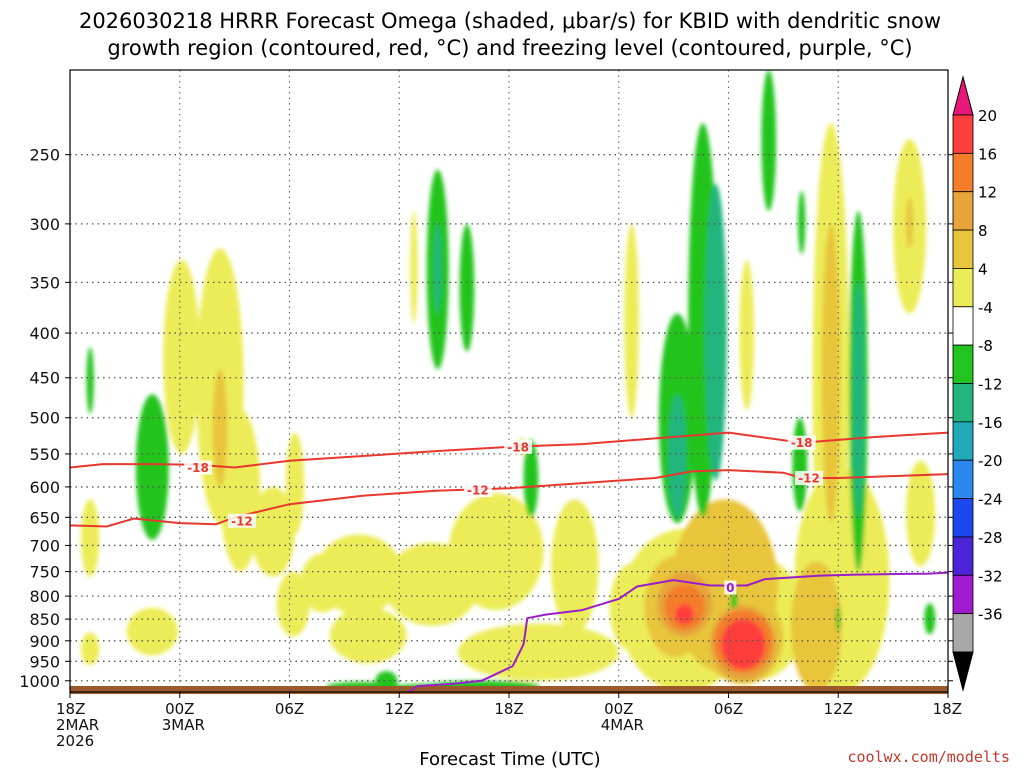 This screenshot has width=1024, height=768. What do you see at coordinates (44, 572) in the screenshot?
I see `pressure-tick-label: 750` at bounding box center [44, 572].